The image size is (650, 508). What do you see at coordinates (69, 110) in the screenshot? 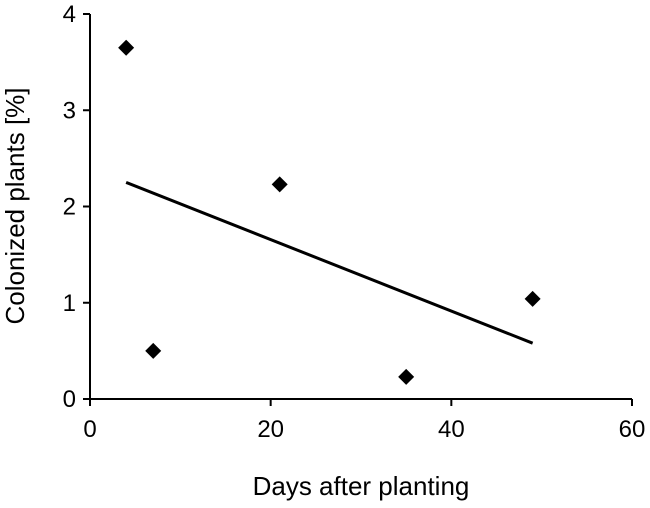
I see `y-tick-label: 3` at bounding box center [69, 110].